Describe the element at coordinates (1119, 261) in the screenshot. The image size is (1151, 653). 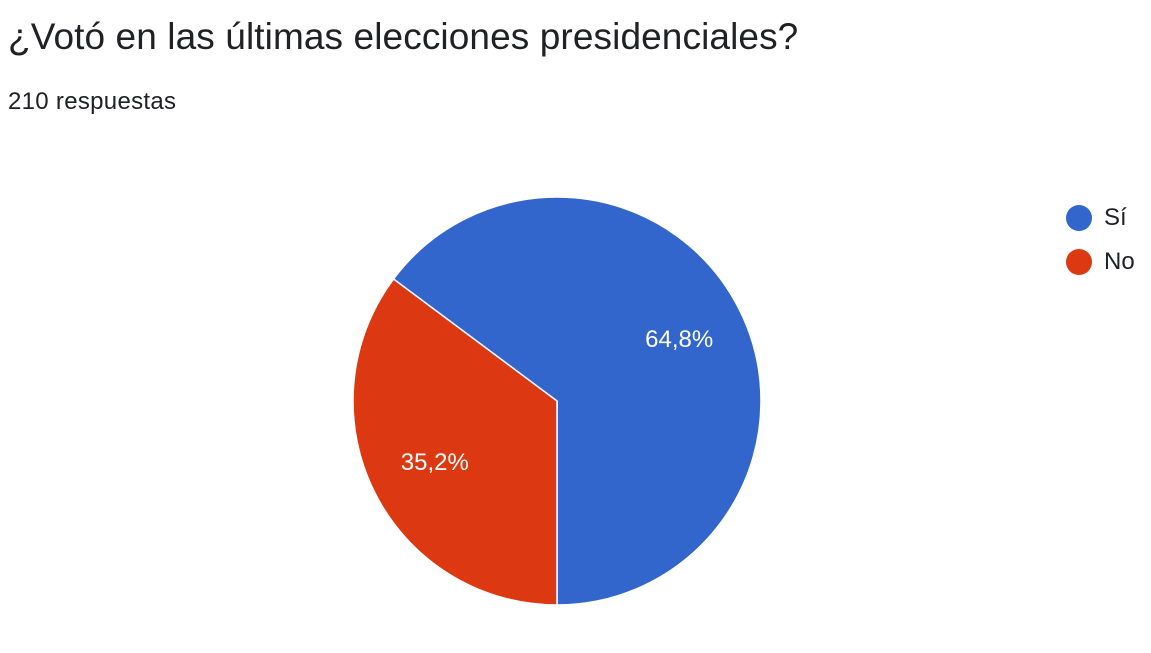
I see `legend-label-no: No` at that location.